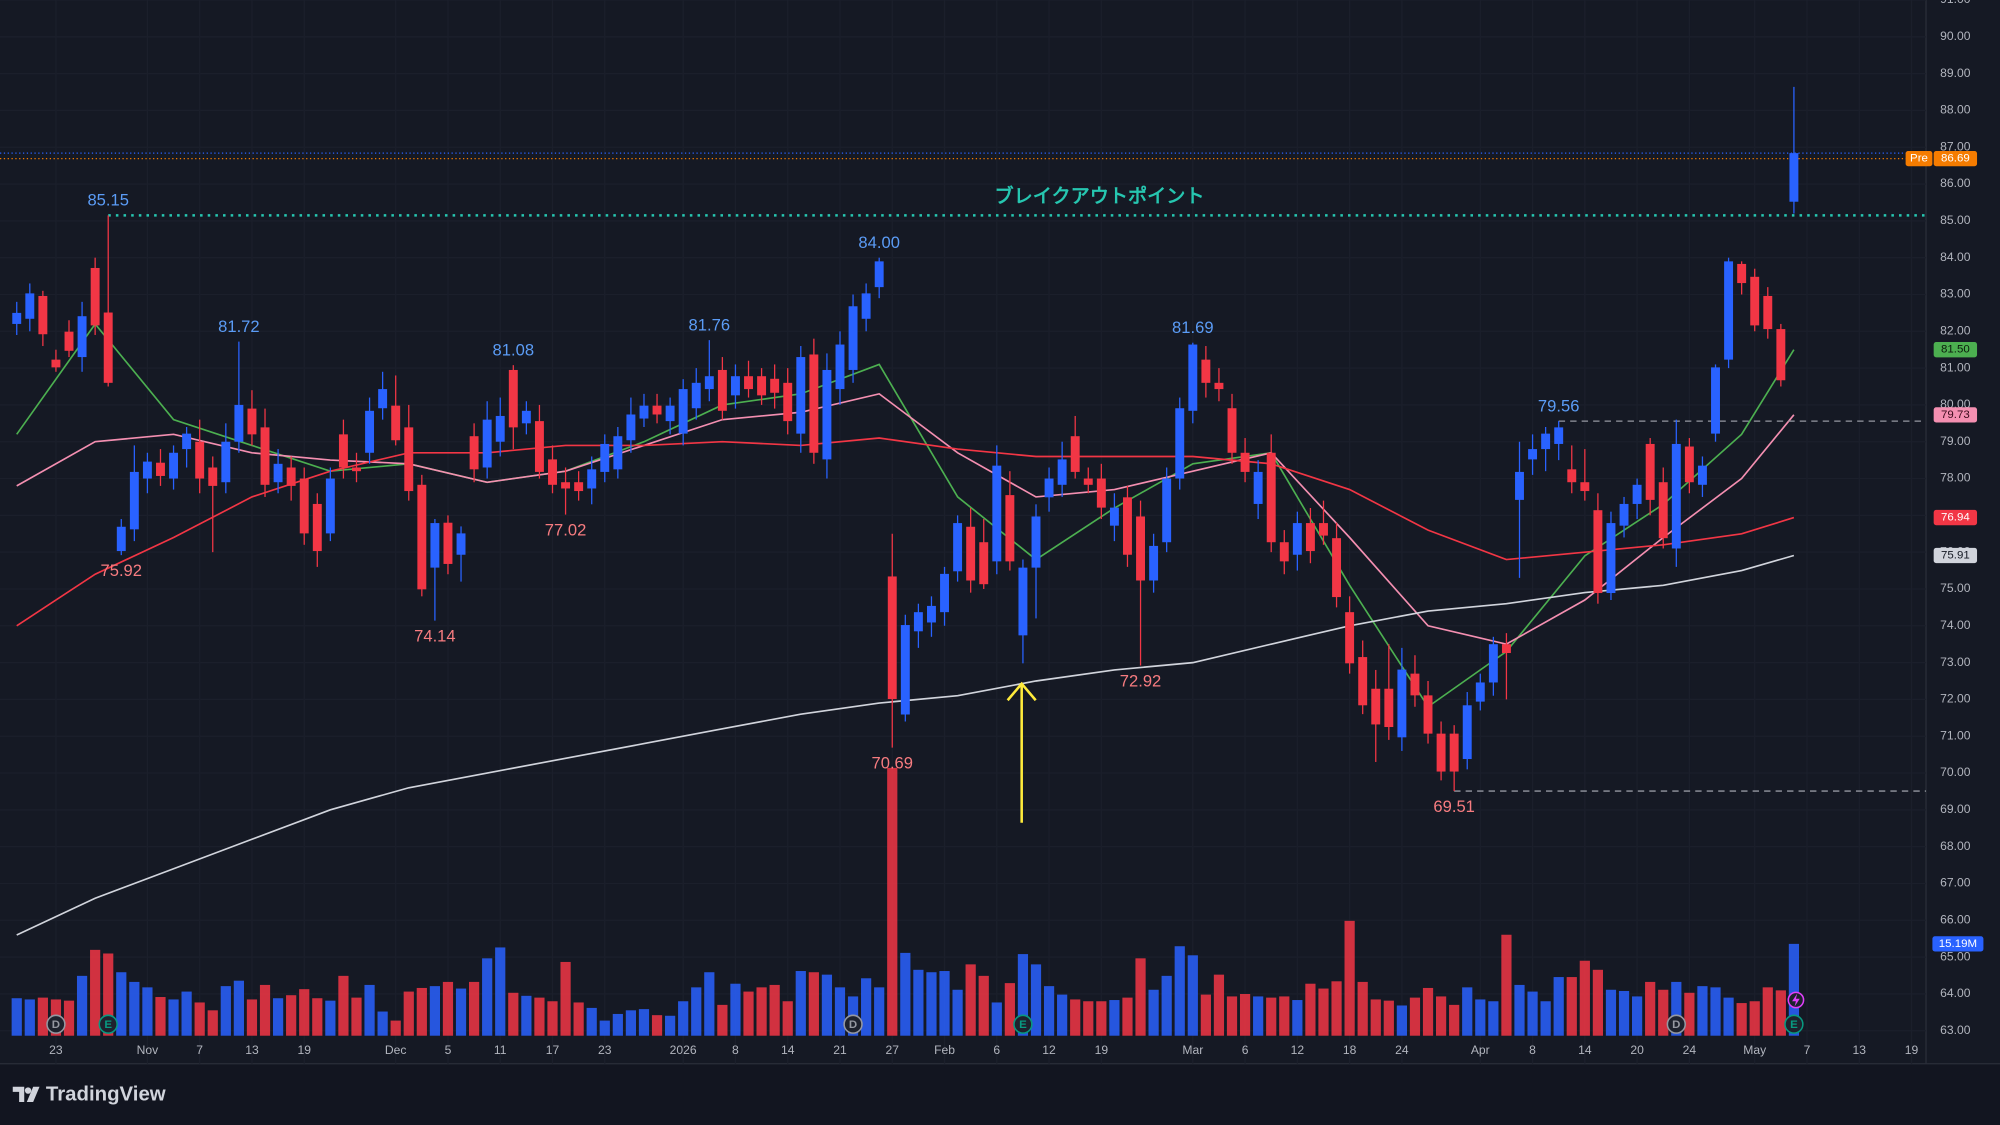  I want to click on logo-dot, so click(28, 1090).